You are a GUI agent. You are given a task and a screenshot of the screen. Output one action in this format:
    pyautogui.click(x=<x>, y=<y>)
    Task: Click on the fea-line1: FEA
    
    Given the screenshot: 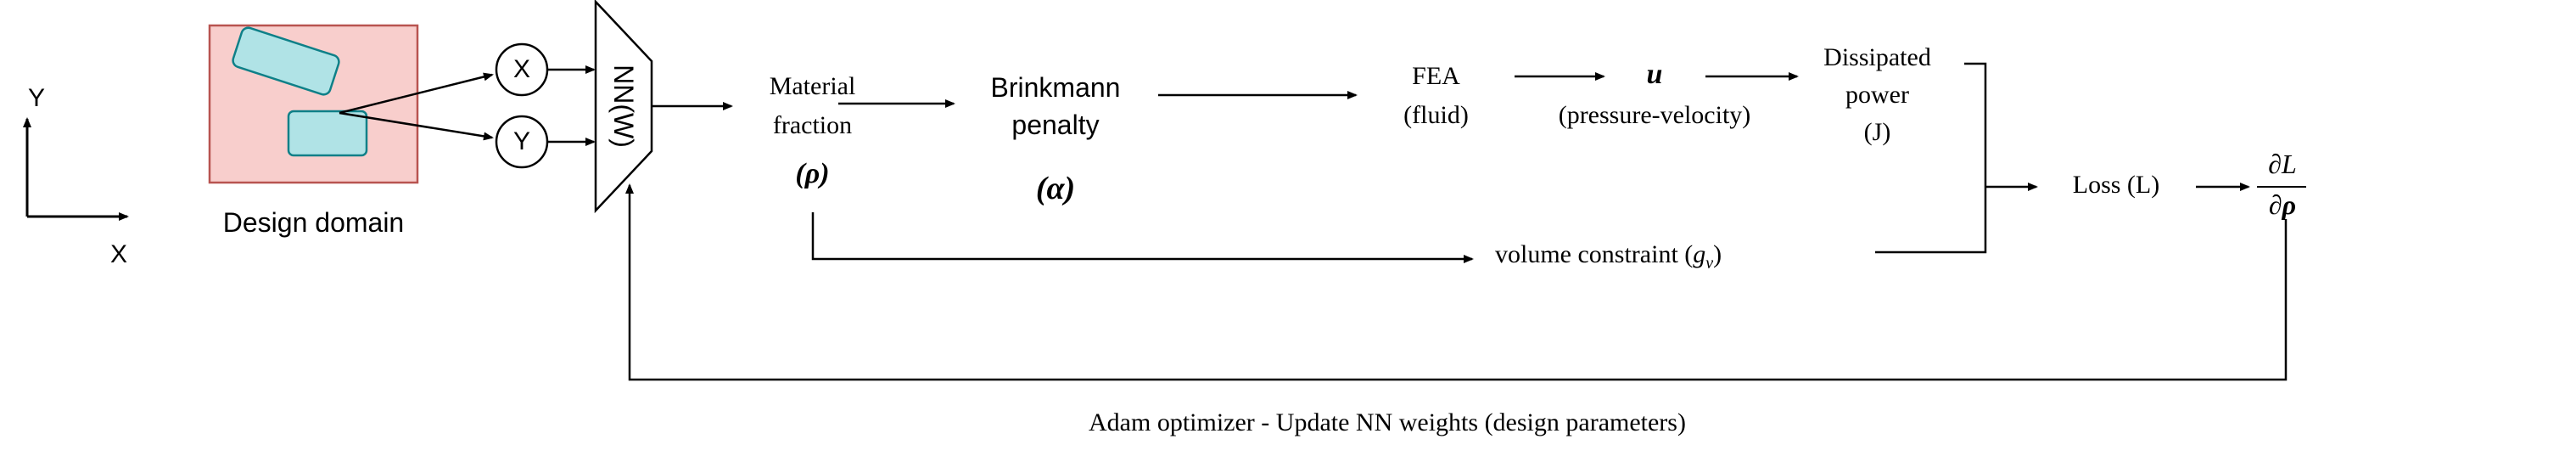 What is the action you would take?
    pyautogui.click(x=1436, y=76)
    